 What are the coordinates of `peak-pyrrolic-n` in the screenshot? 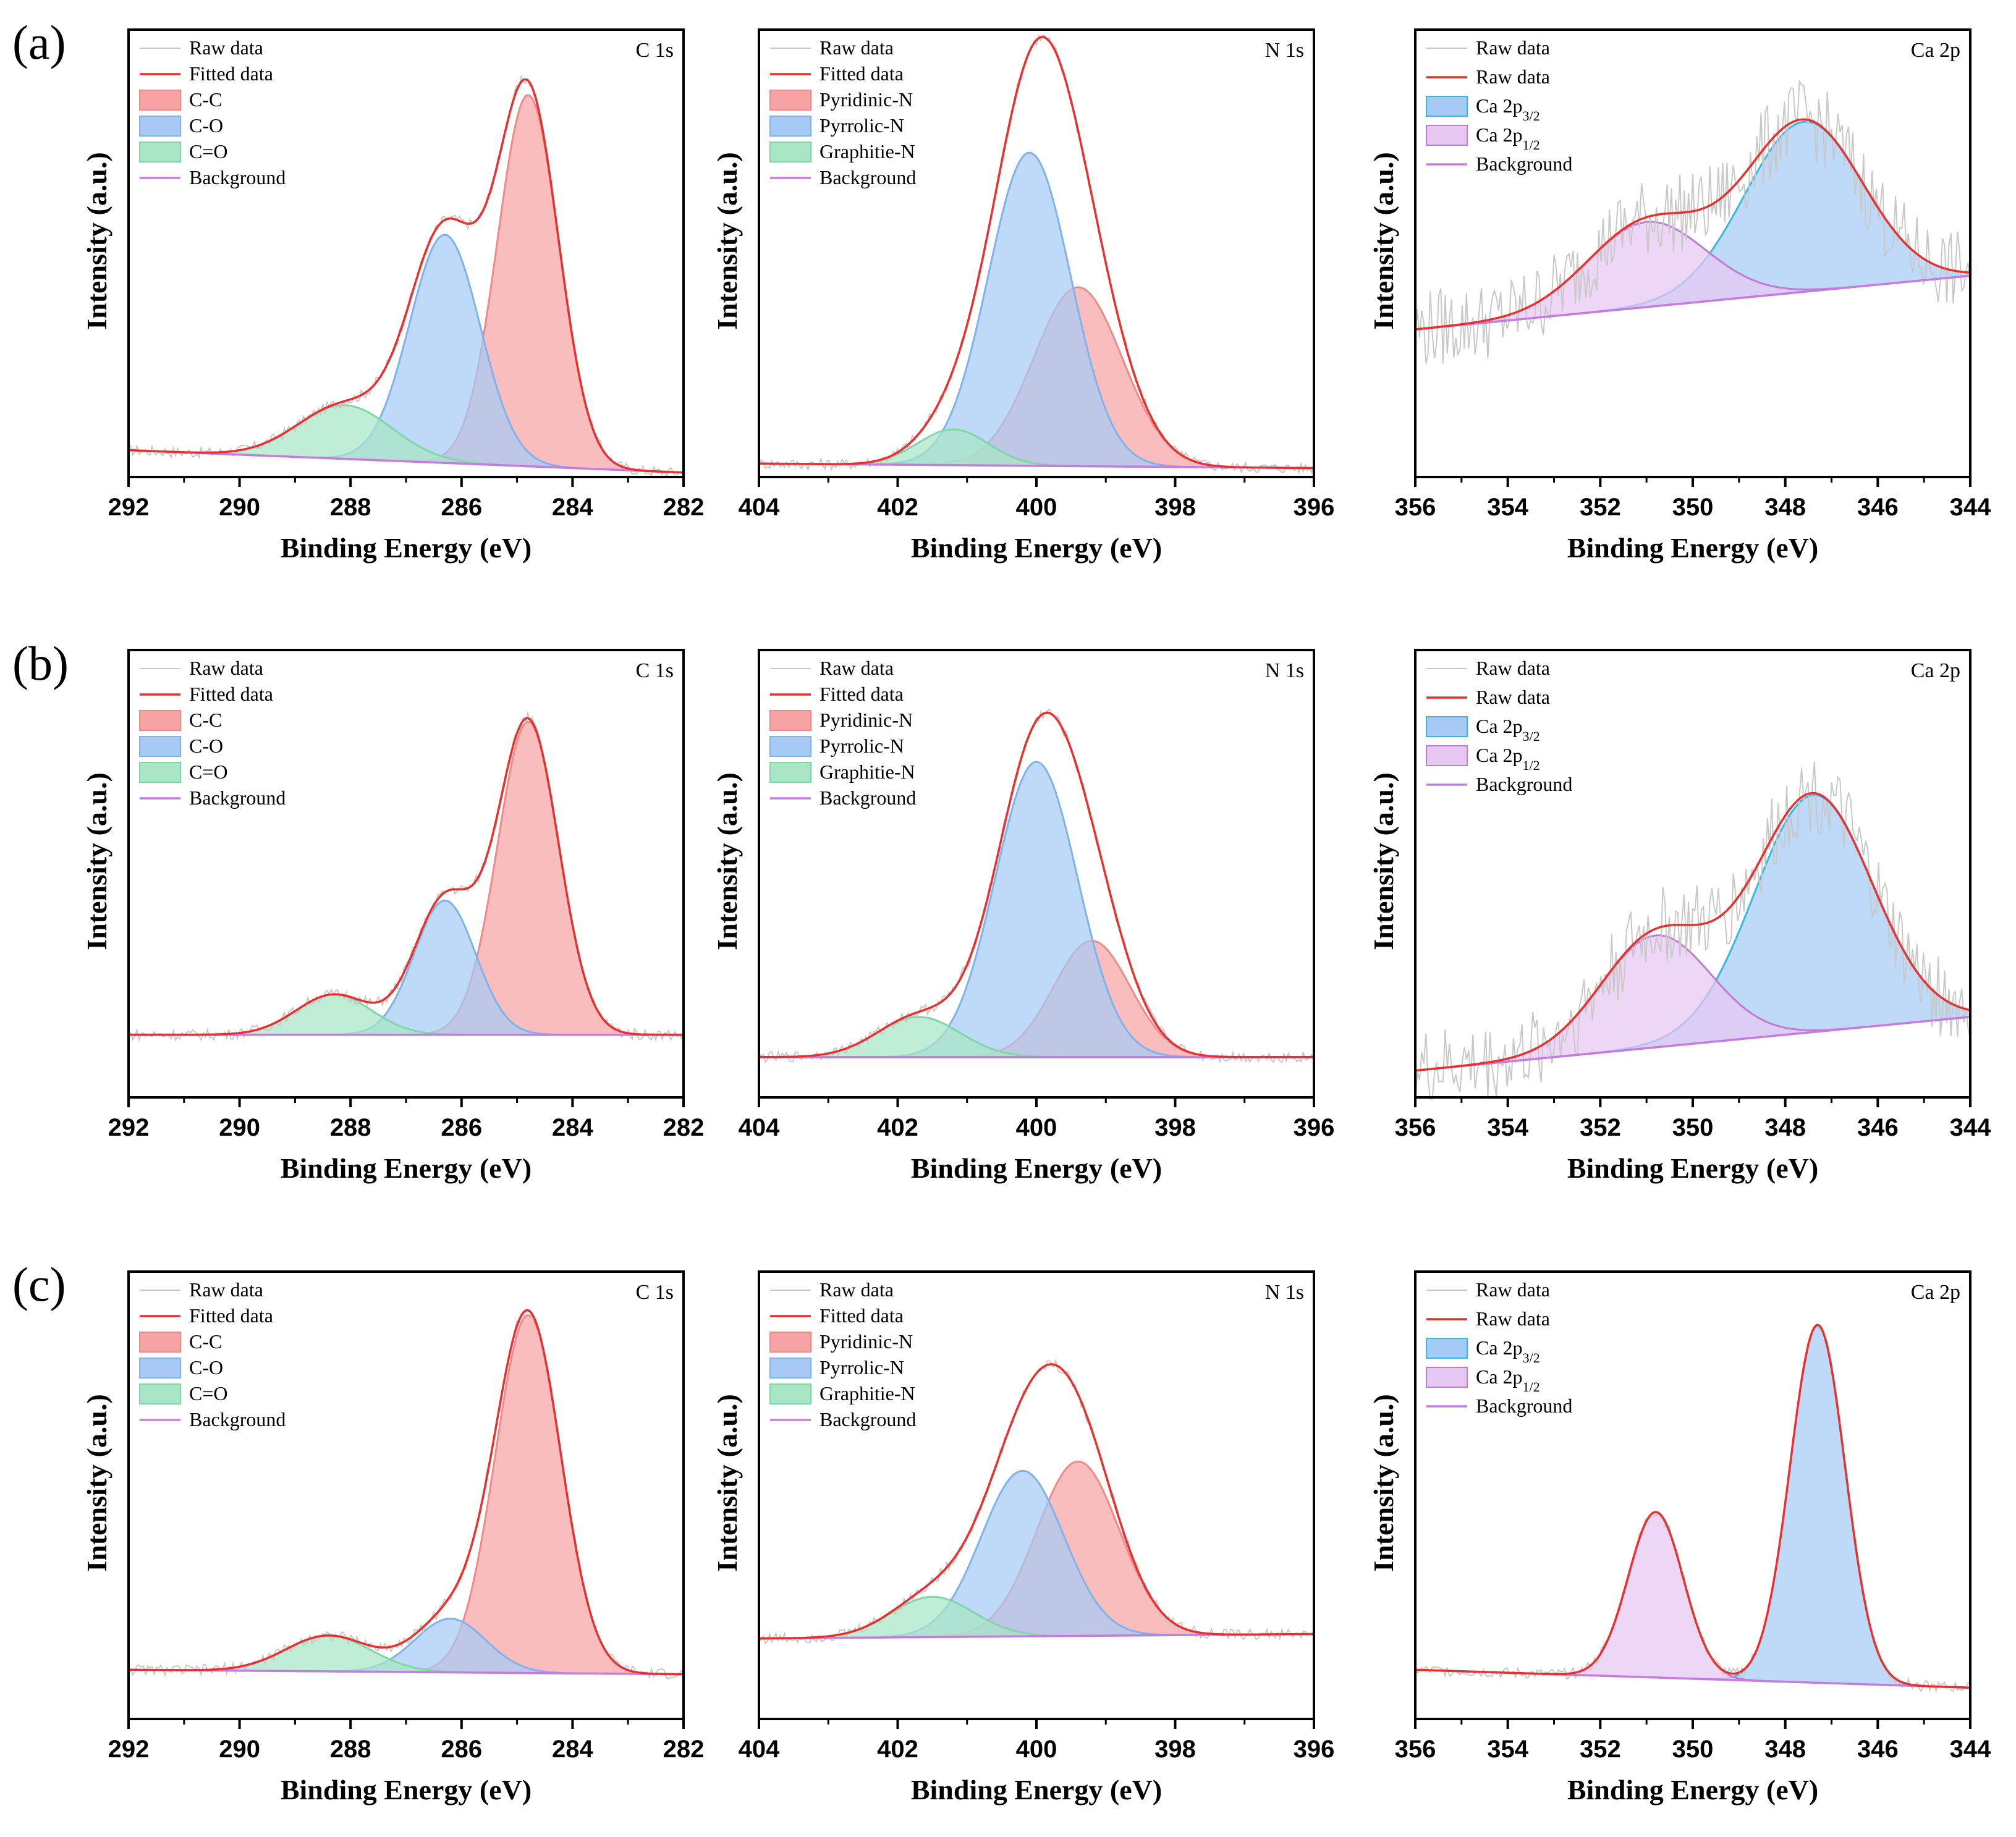 It's located at (1036, 310).